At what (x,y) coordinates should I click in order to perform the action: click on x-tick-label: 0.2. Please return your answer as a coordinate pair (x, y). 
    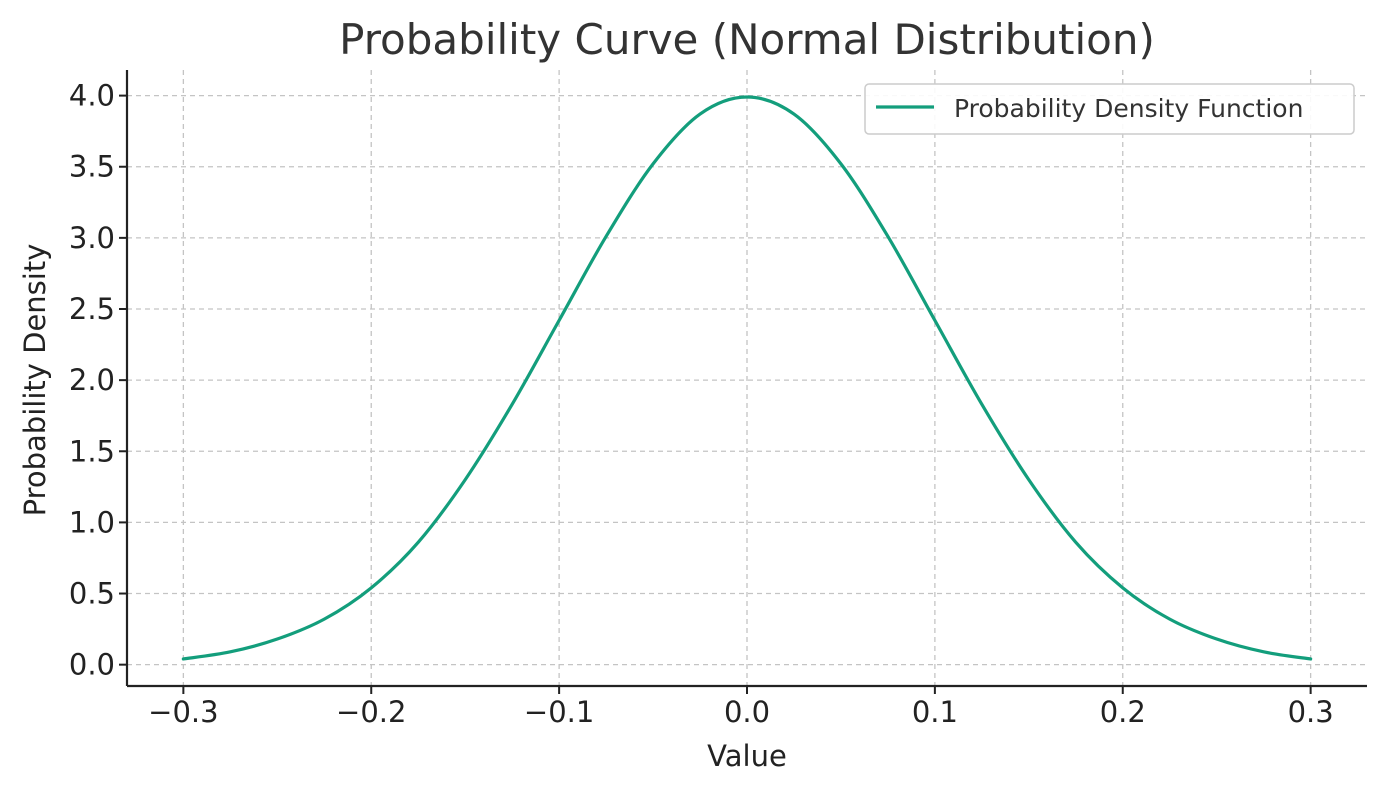
    Looking at the image, I should click on (1123, 712).